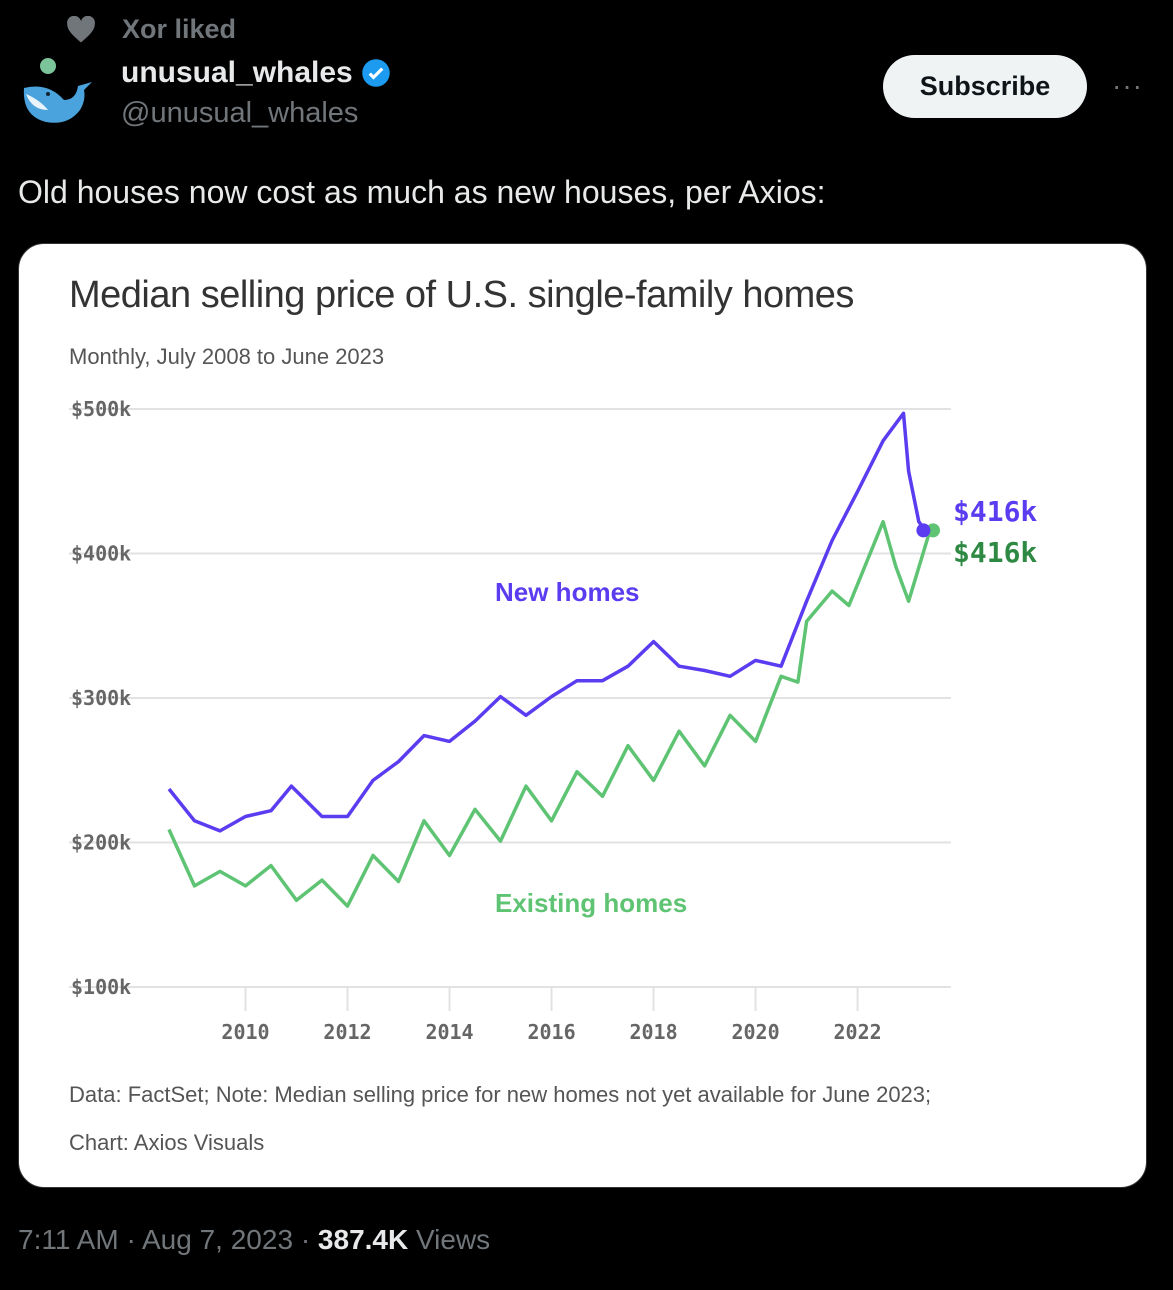  What do you see at coordinates (101, 698) in the screenshot?
I see `y-tick-label: $300k` at bounding box center [101, 698].